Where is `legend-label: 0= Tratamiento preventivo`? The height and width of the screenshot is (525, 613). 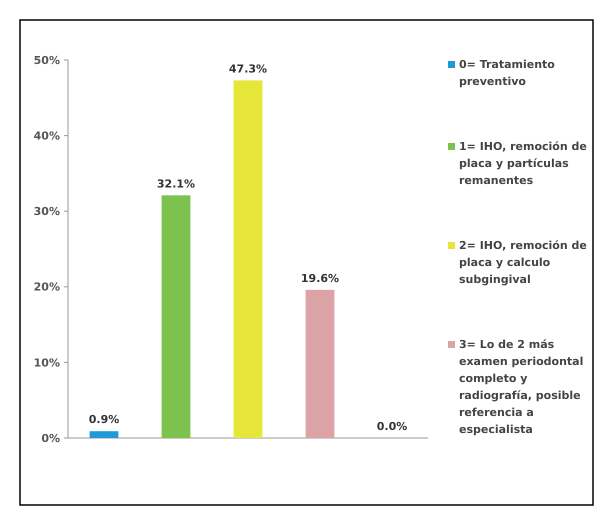
legend-label: 0= Tratamiento preventivo is located at coordinates (507, 73).